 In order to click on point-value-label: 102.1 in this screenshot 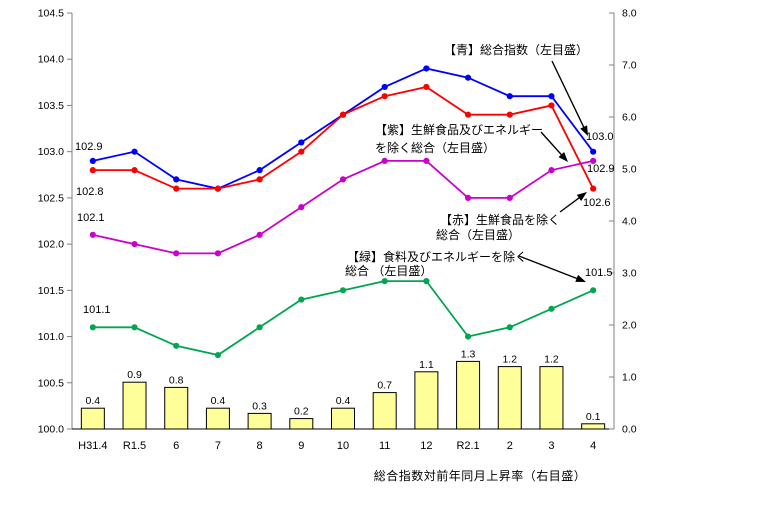, I will do `click(91, 218)`.